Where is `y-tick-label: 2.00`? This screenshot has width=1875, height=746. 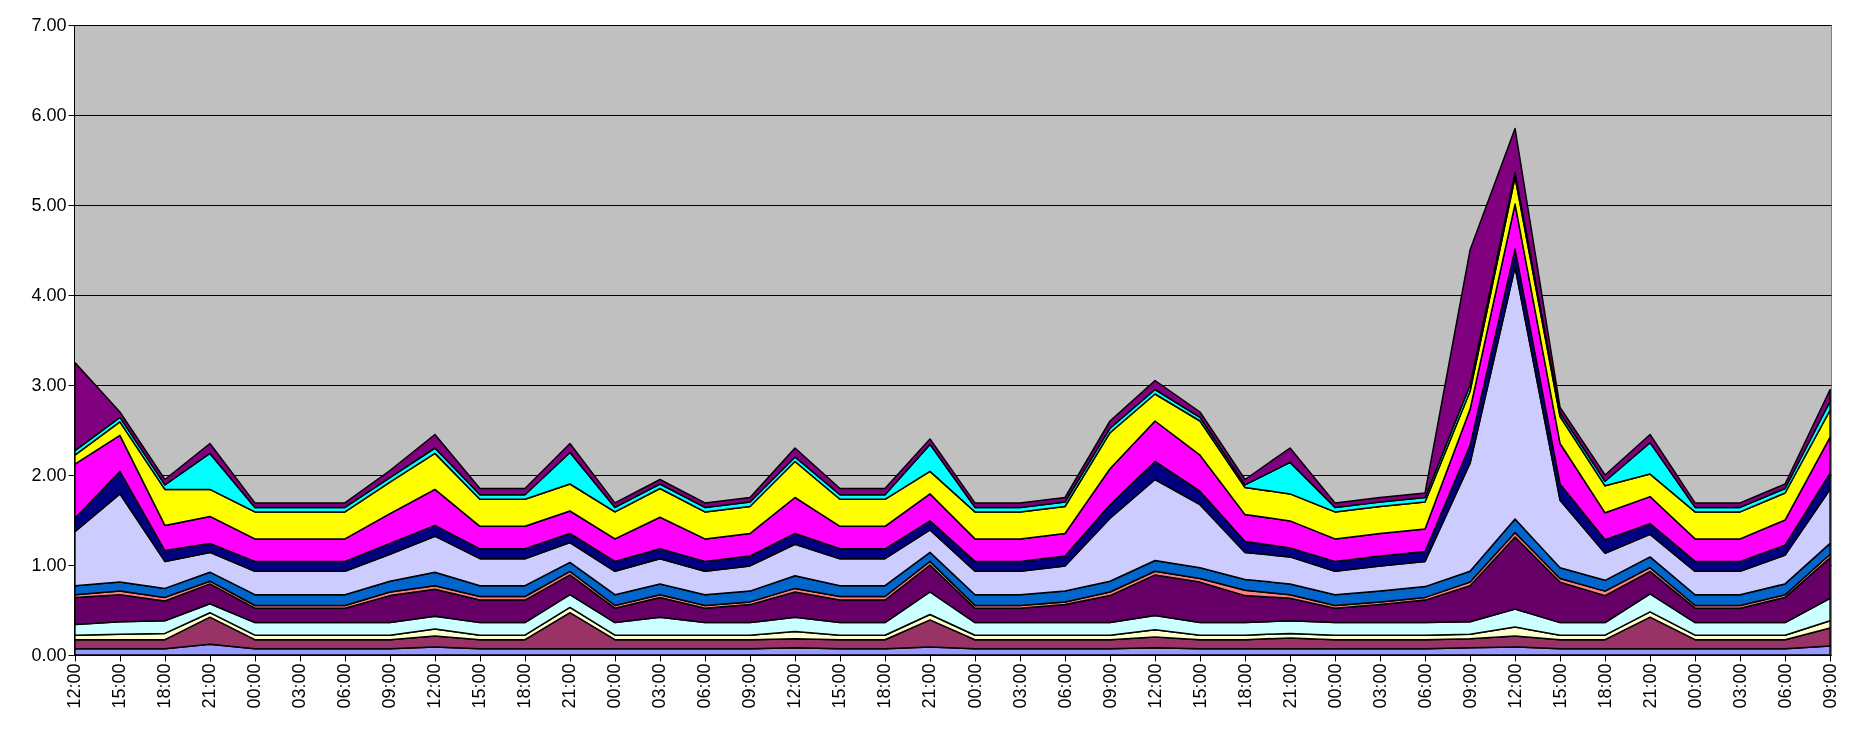 y-tick-label: 2.00 is located at coordinates (49, 474).